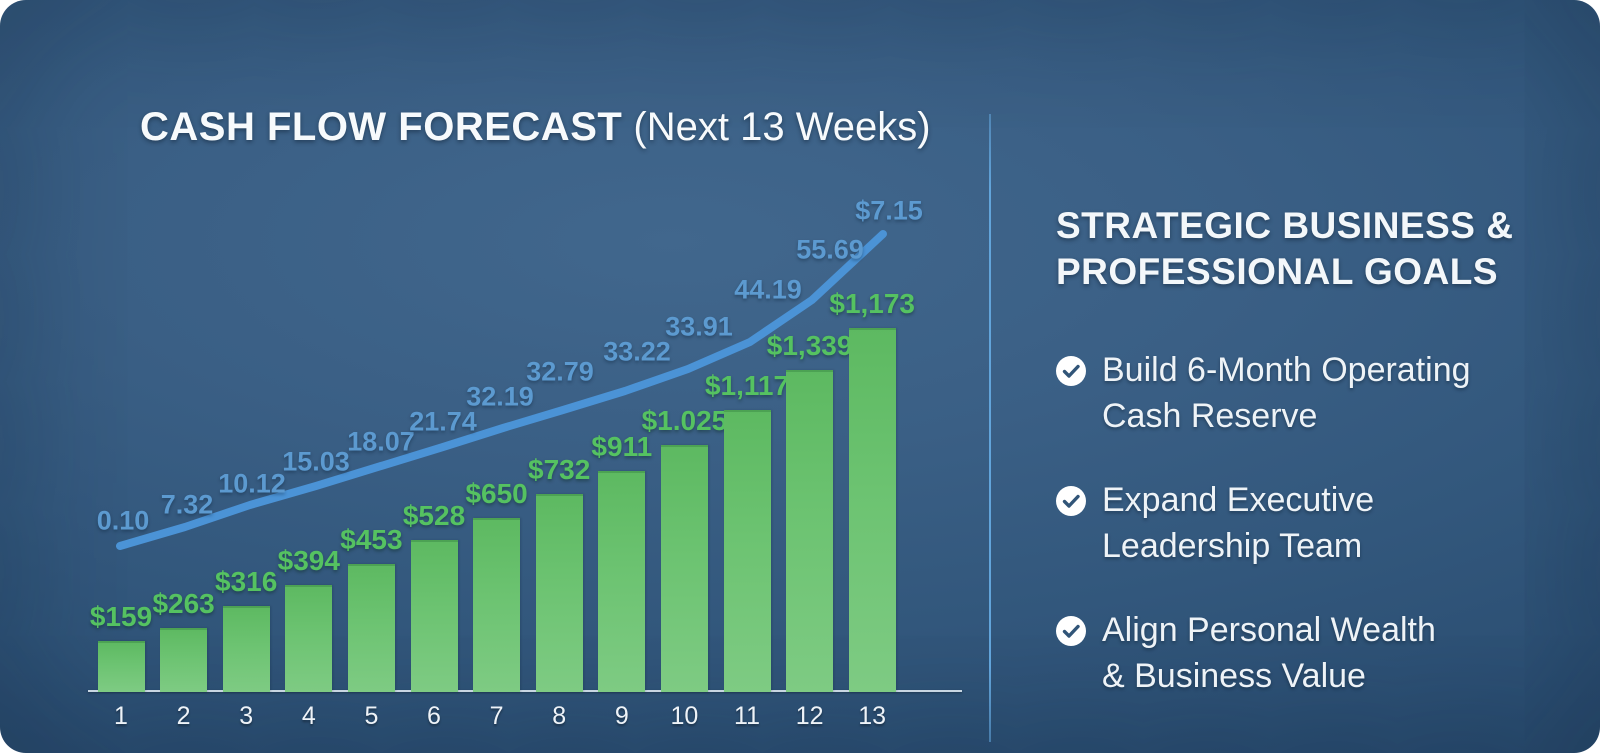 The image size is (1600, 753). What do you see at coordinates (768, 289) in the screenshot?
I see `line-value-label: 44.19` at bounding box center [768, 289].